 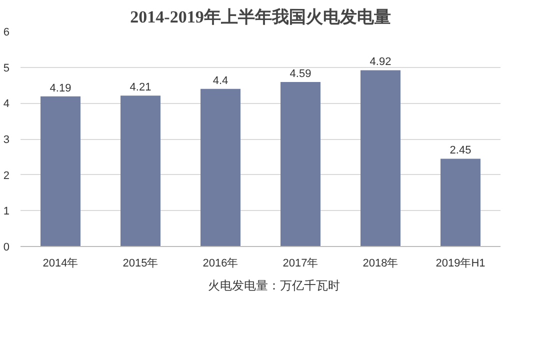 I want to click on data-label: 4.59, so click(x=301, y=74).